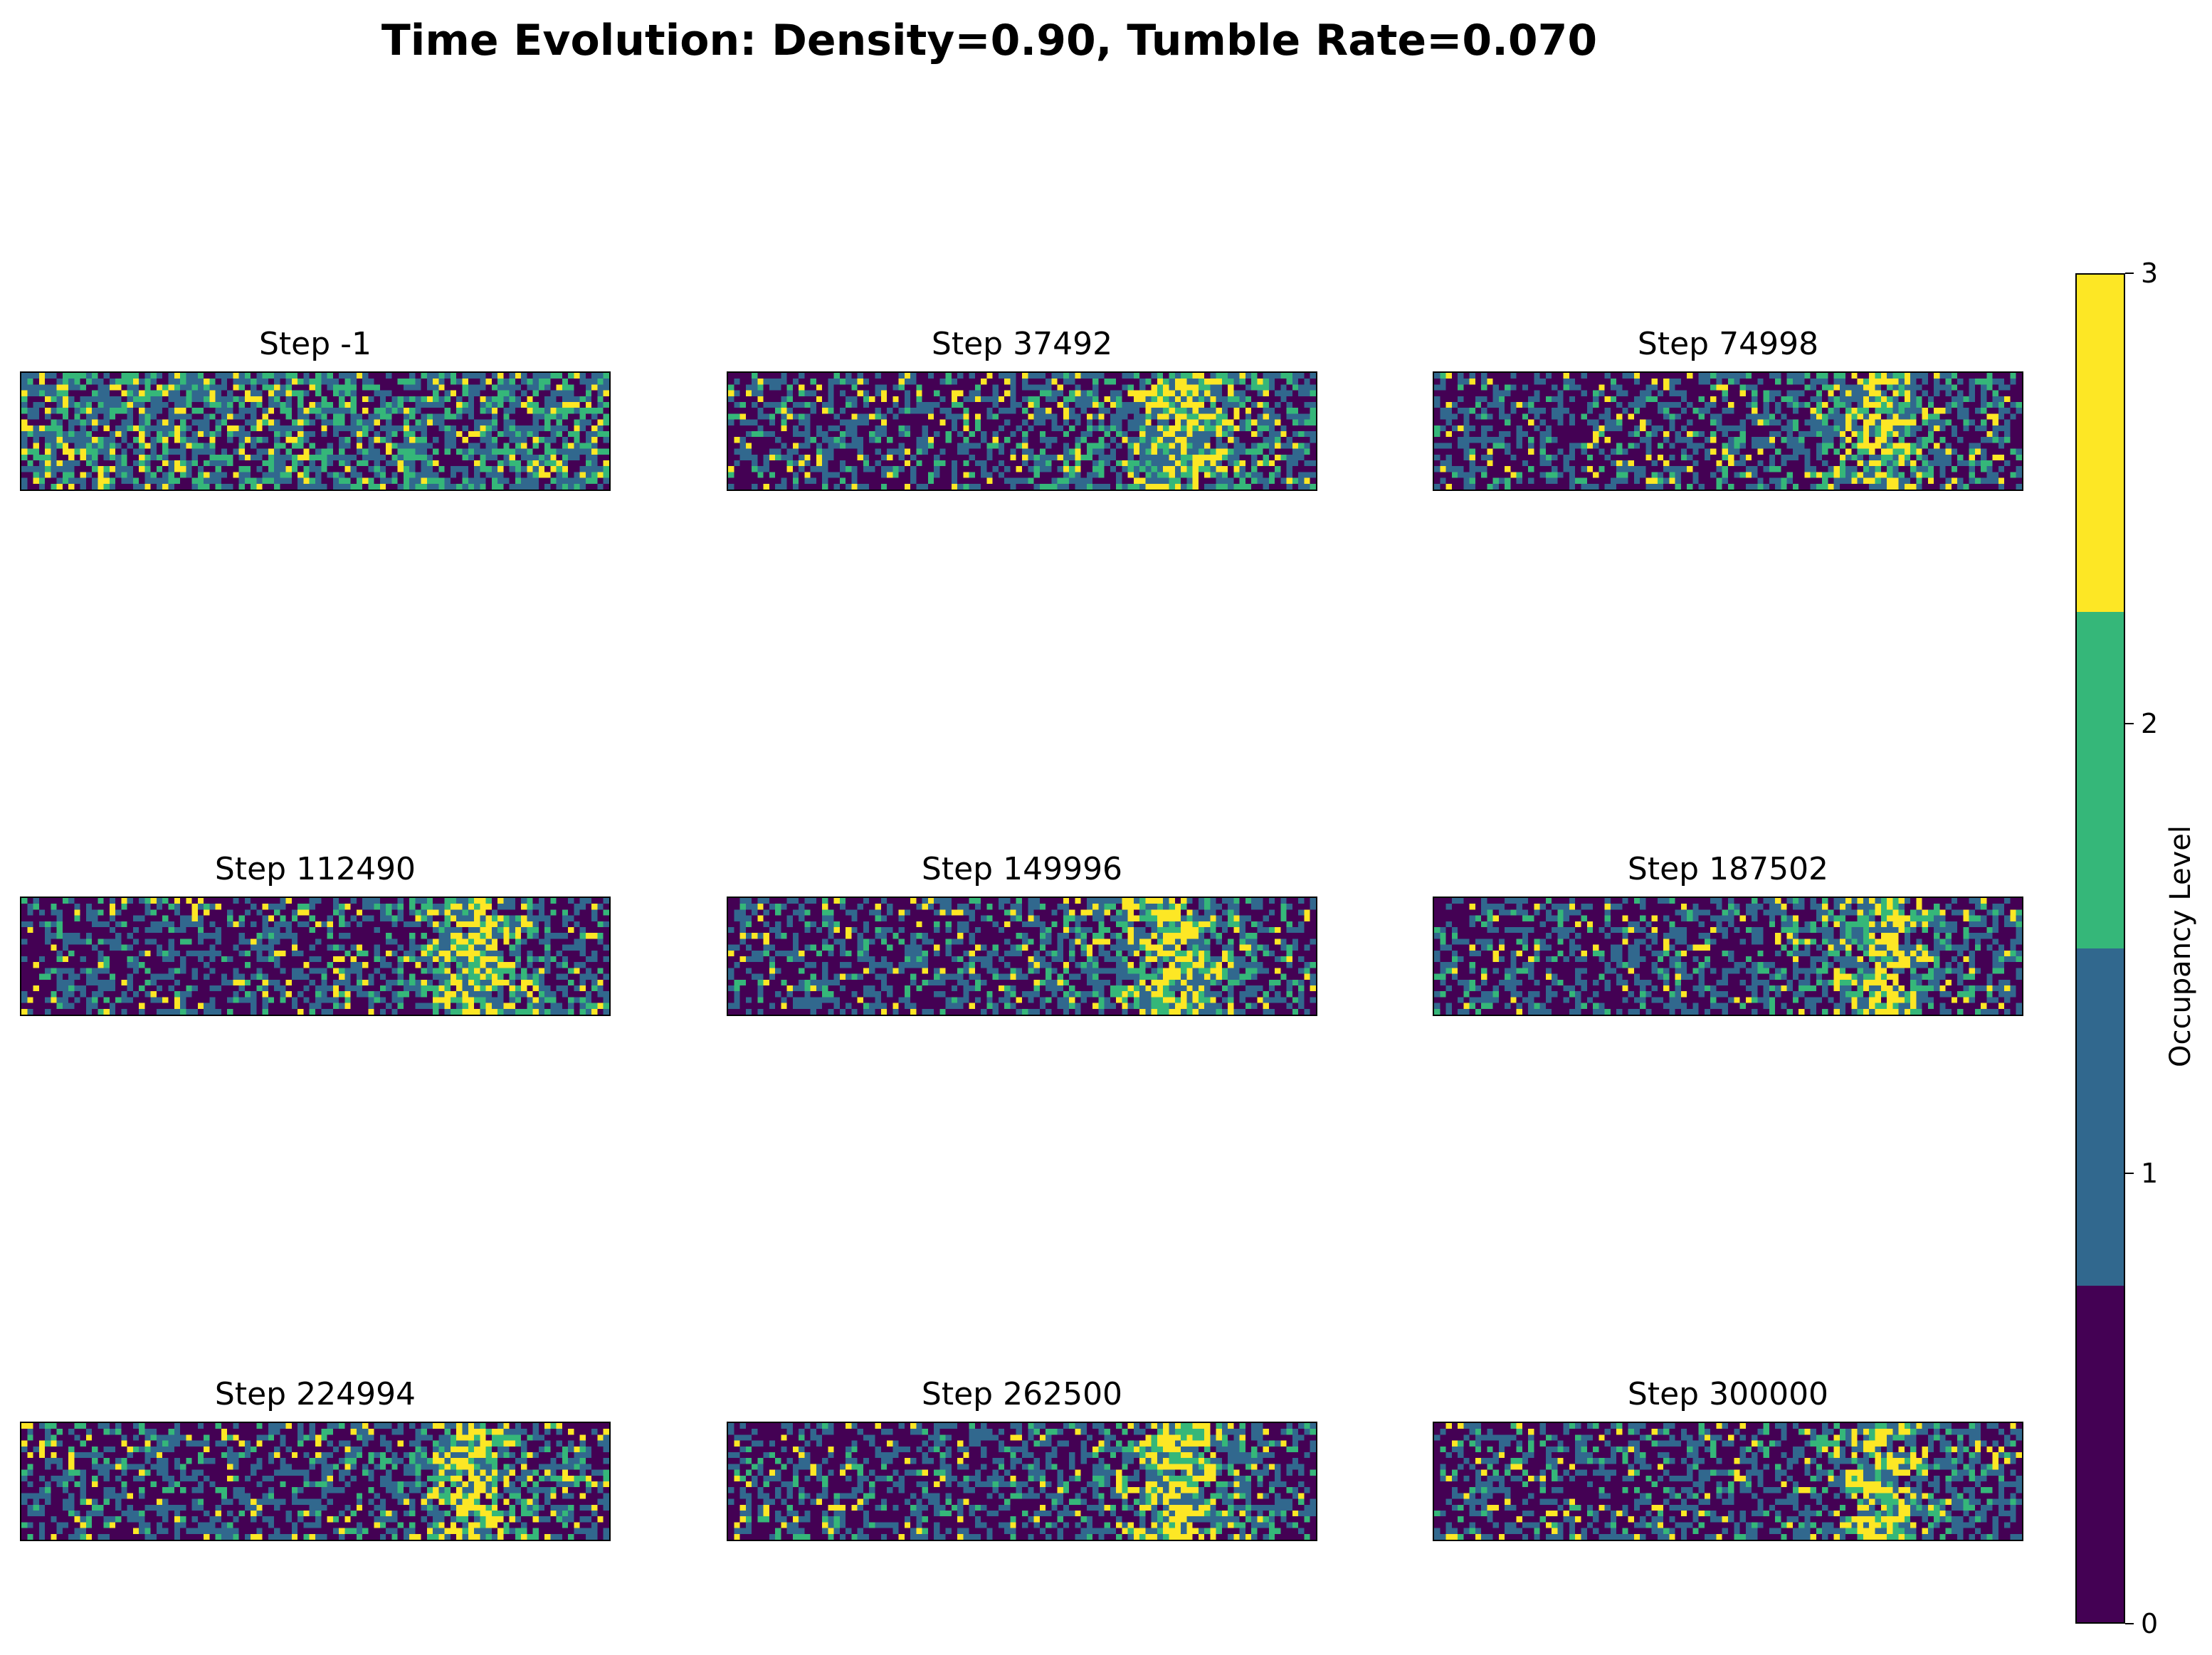 The width and height of the screenshot is (2212, 1655). What do you see at coordinates (2150, 1174) in the screenshot?
I see `colorbar-tick-label: 1` at bounding box center [2150, 1174].